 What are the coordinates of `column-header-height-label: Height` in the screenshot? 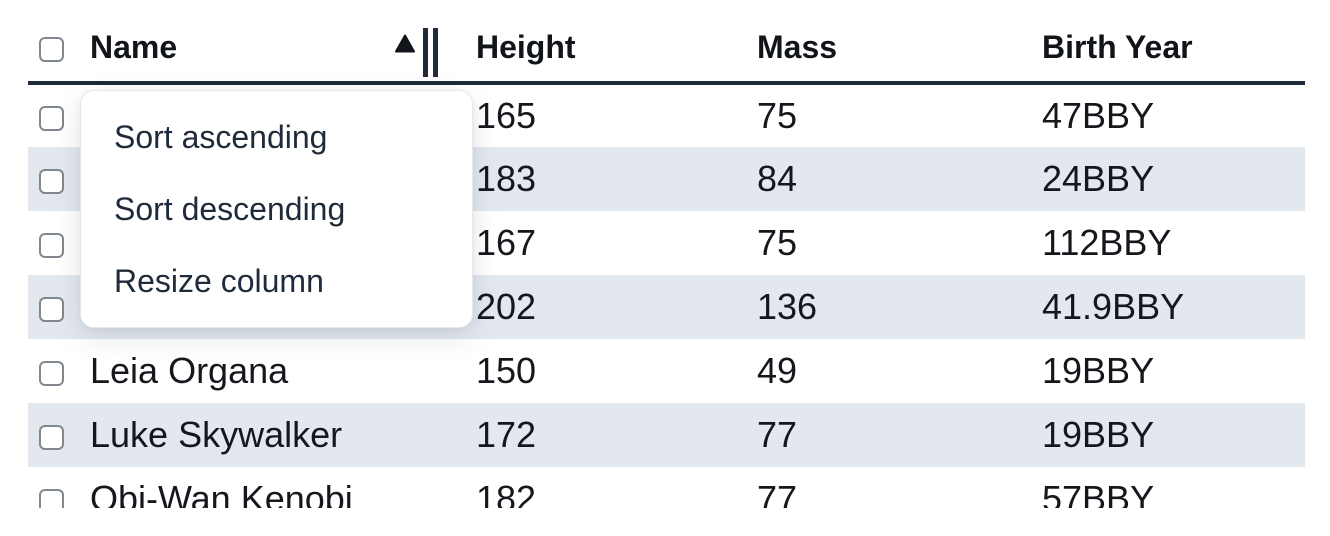 It's located at (526, 47).